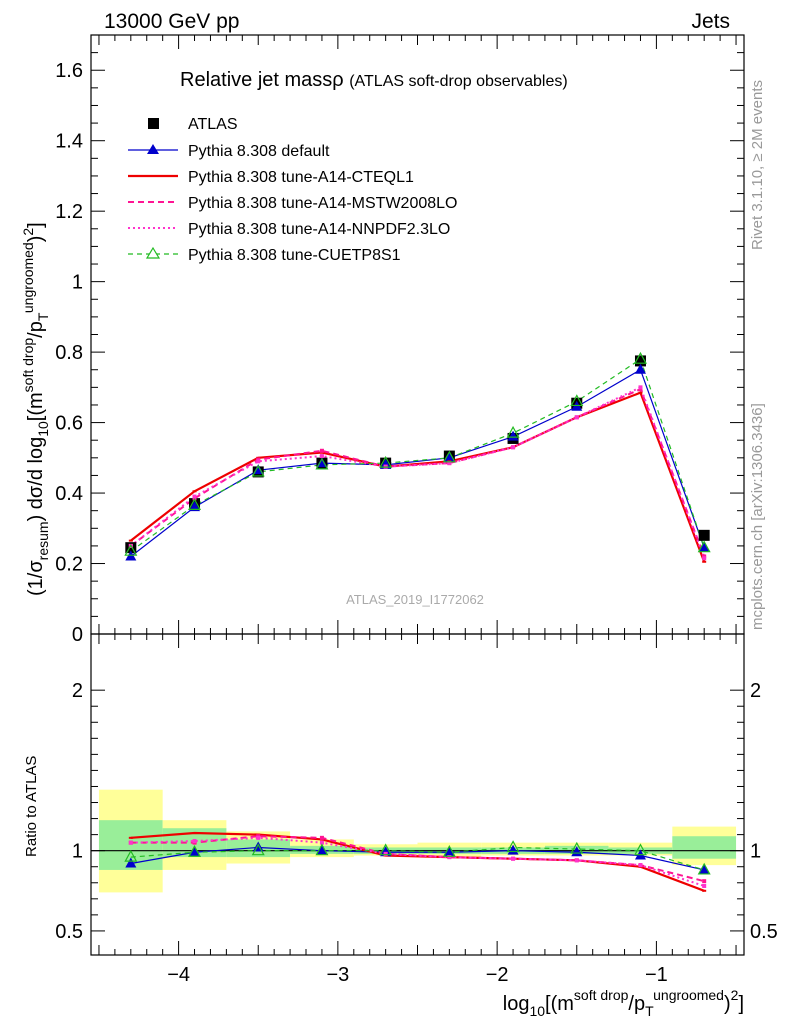 The image size is (786, 1024). What do you see at coordinates (171, 21) in the screenshot?
I see `header-left: 13000 GeV pp` at bounding box center [171, 21].